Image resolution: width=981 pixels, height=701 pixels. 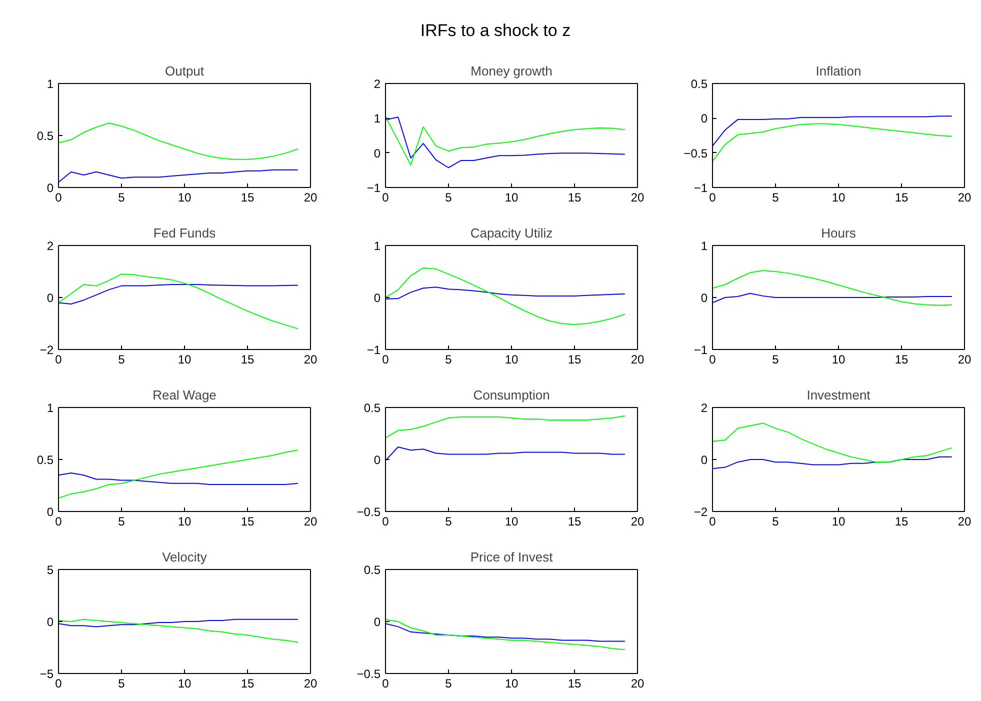 What do you see at coordinates (511, 395) in the screenshot?
I see `chart-title: Consumption` at bounding box center [511, 395].